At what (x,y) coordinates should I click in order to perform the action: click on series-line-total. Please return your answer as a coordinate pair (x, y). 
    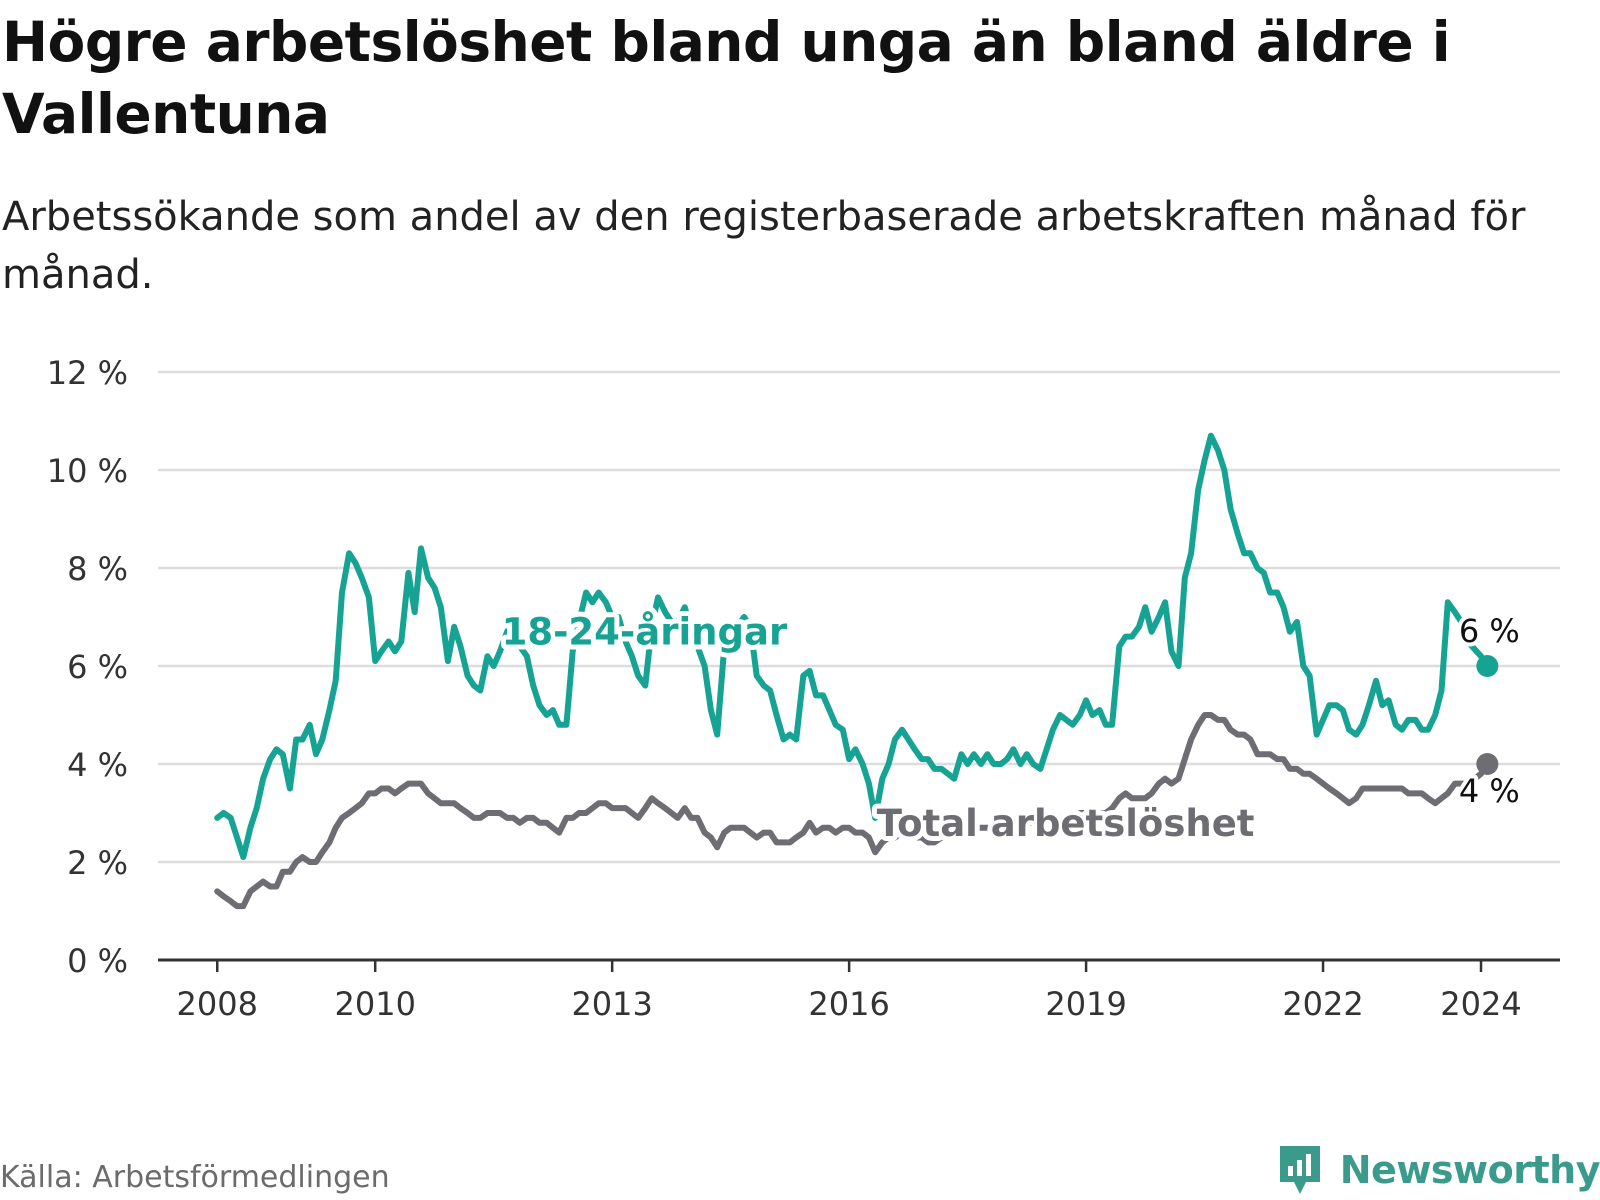
    Looking at the image, I should click on (852, 811).